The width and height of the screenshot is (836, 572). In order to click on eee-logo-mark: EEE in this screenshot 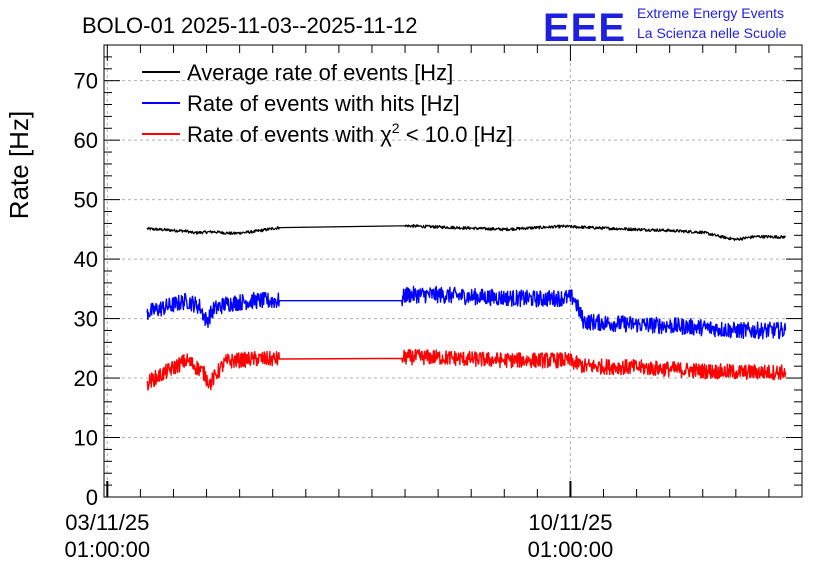, I will do `click(584, 28)`.